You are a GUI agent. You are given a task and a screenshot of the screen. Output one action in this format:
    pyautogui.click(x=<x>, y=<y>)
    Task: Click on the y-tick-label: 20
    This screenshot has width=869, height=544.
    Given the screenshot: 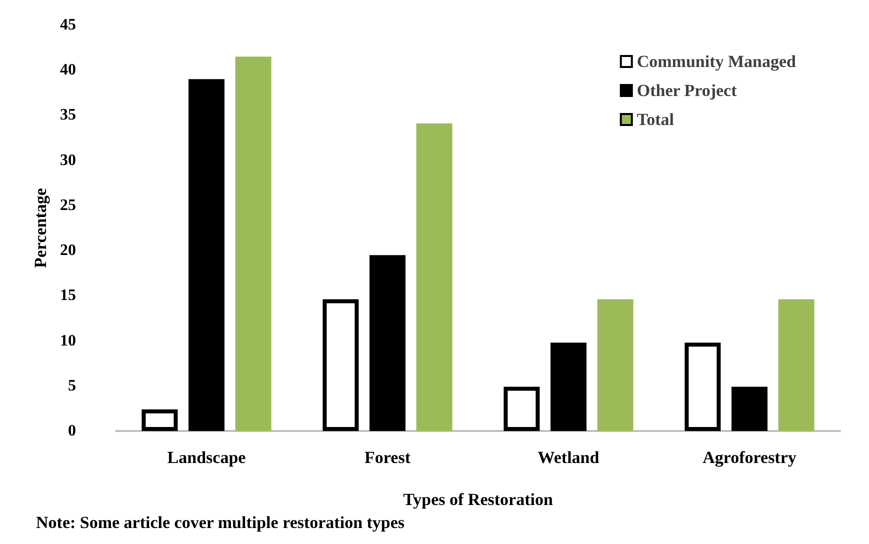 What is the action you would take?
    pyautogui.click(x=68, y=251)
    